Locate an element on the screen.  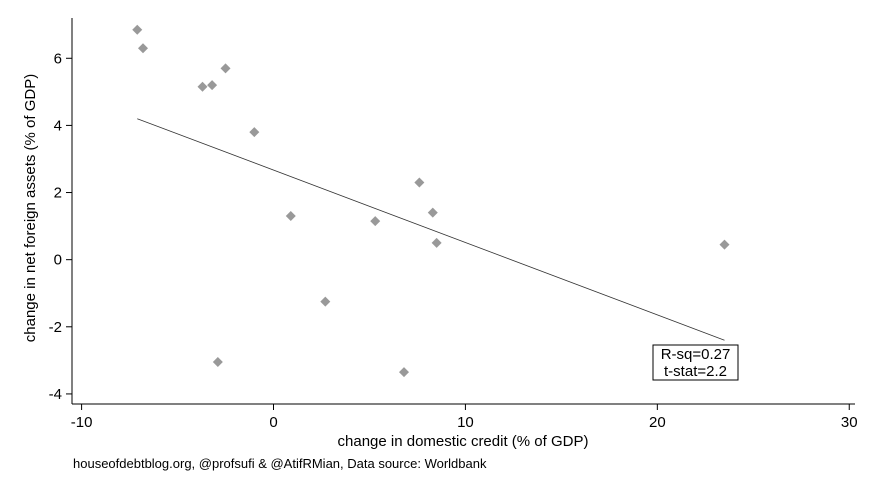
stats-box is located at coordinates (695, 362).